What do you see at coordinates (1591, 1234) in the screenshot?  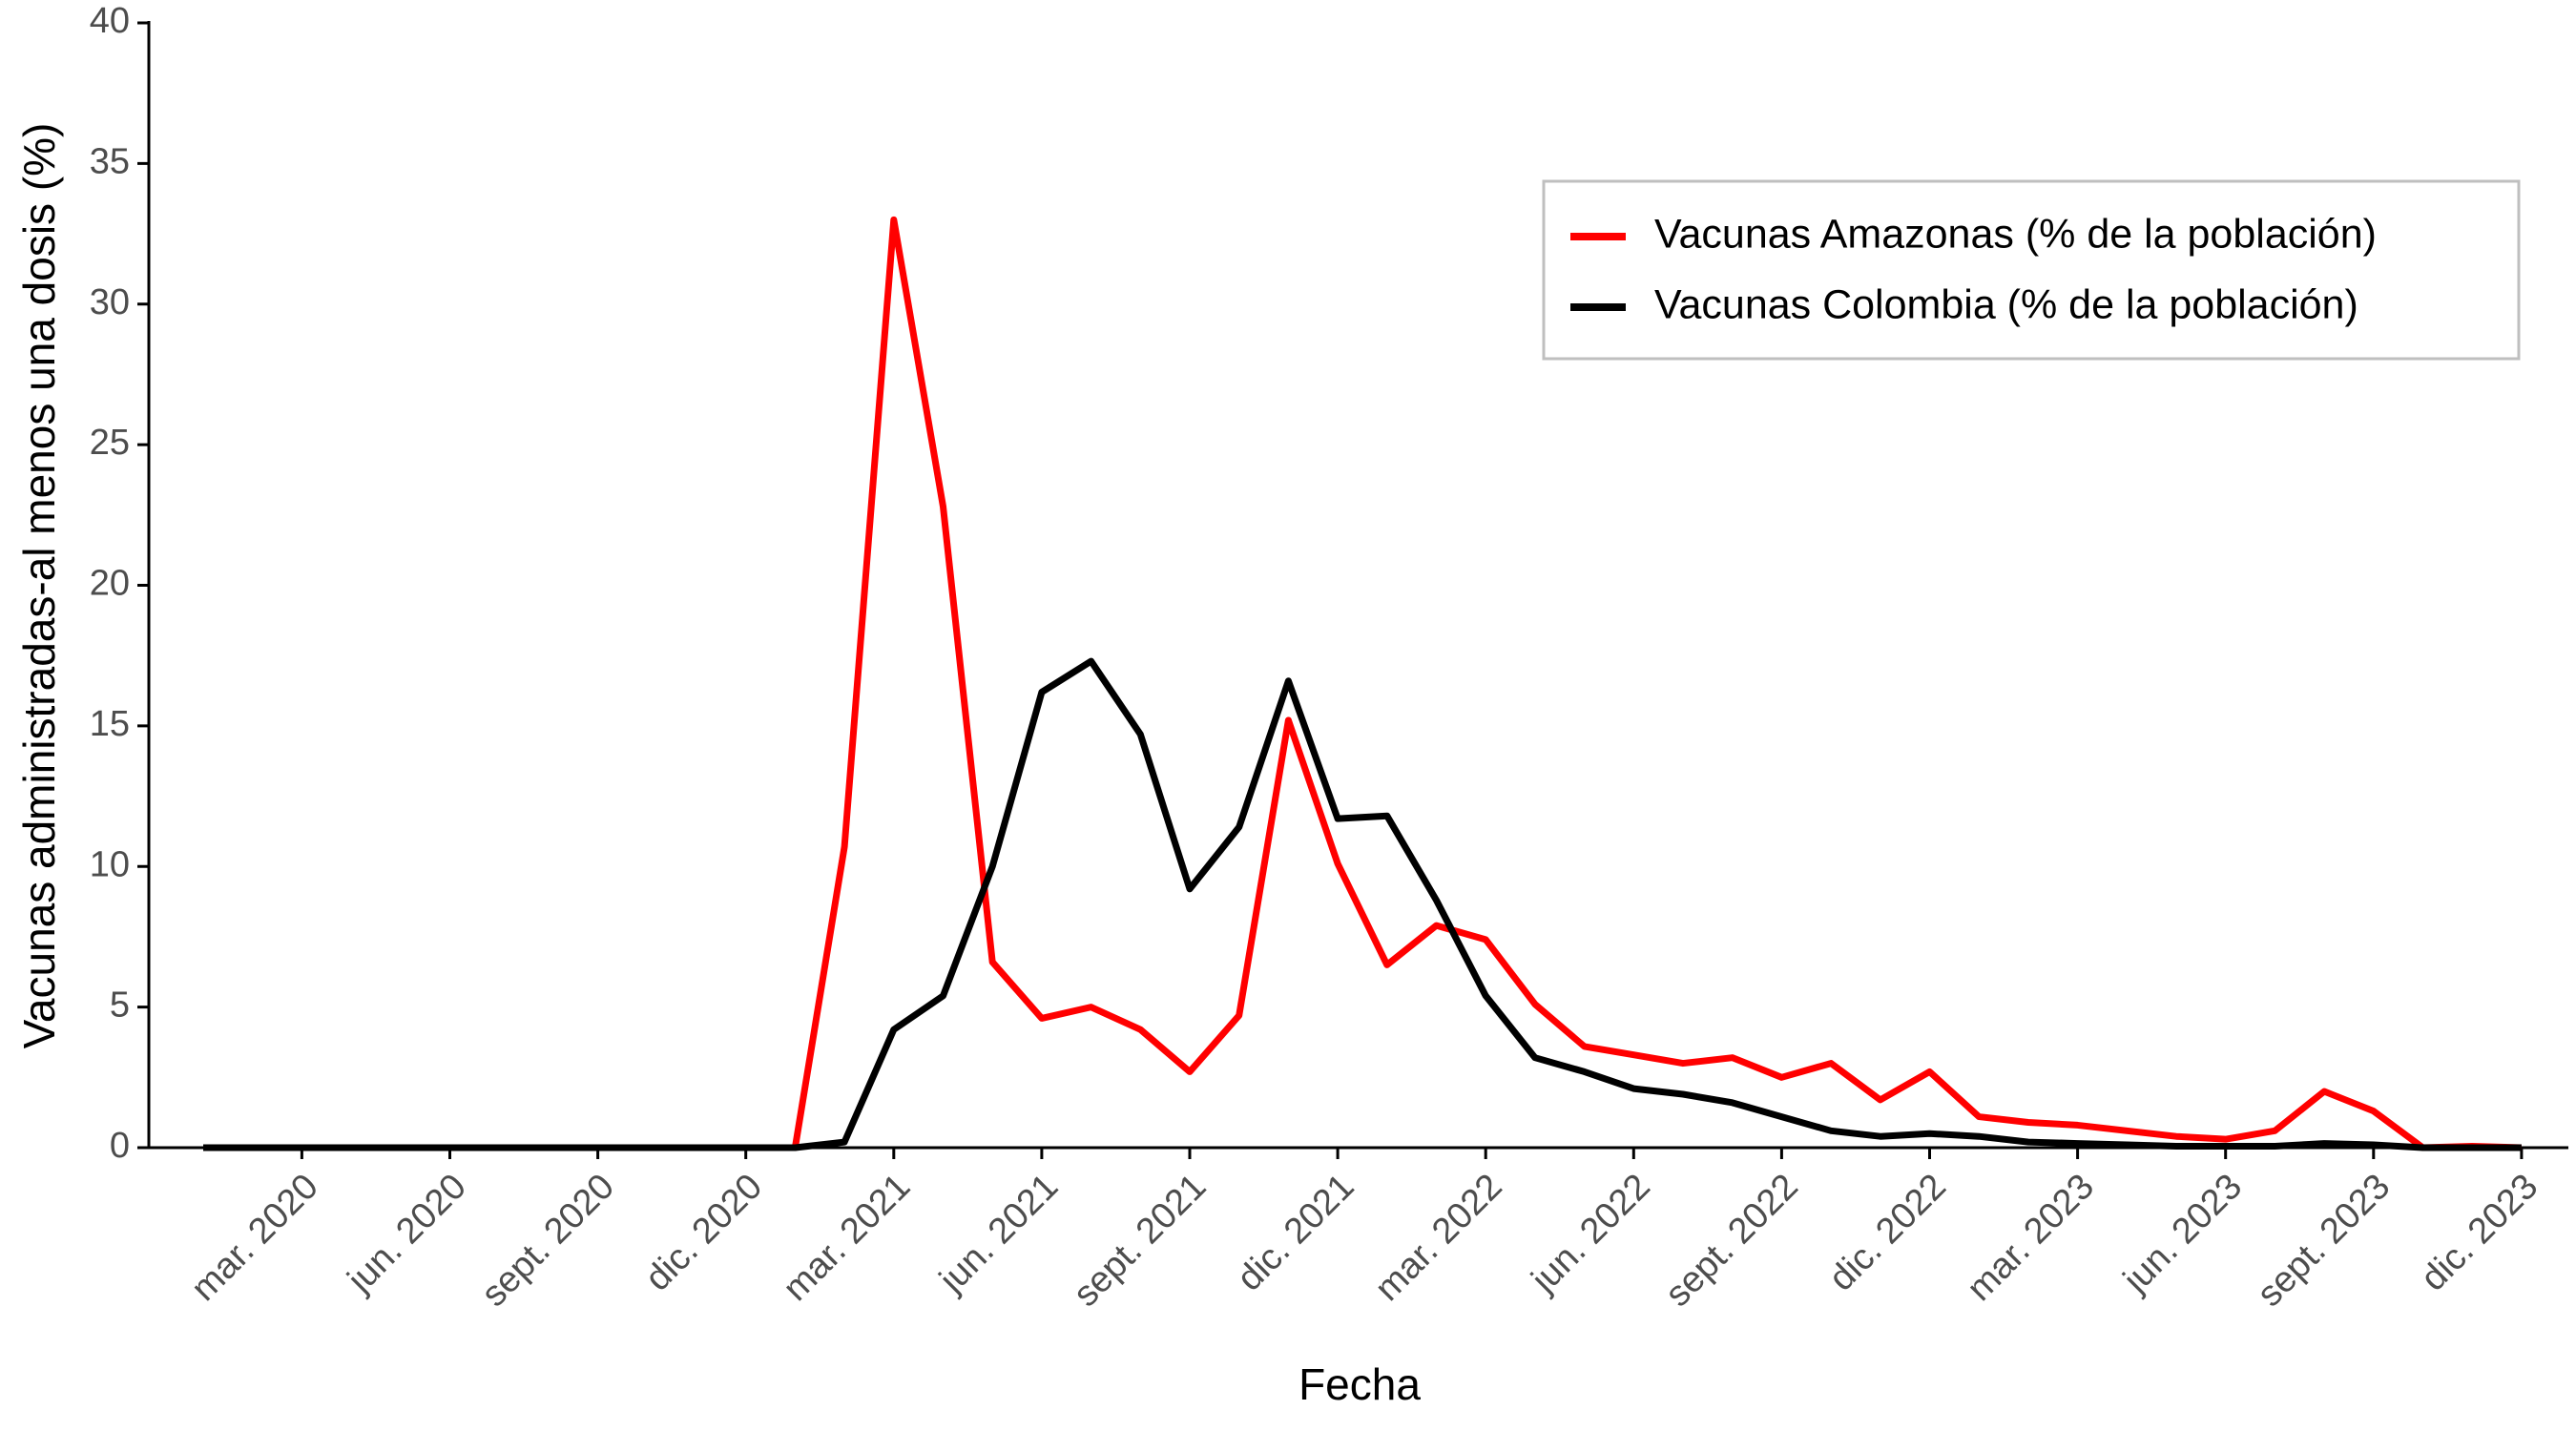 I see `x-tick-label: jun. 2022` at bounding box center [1591, 1234].